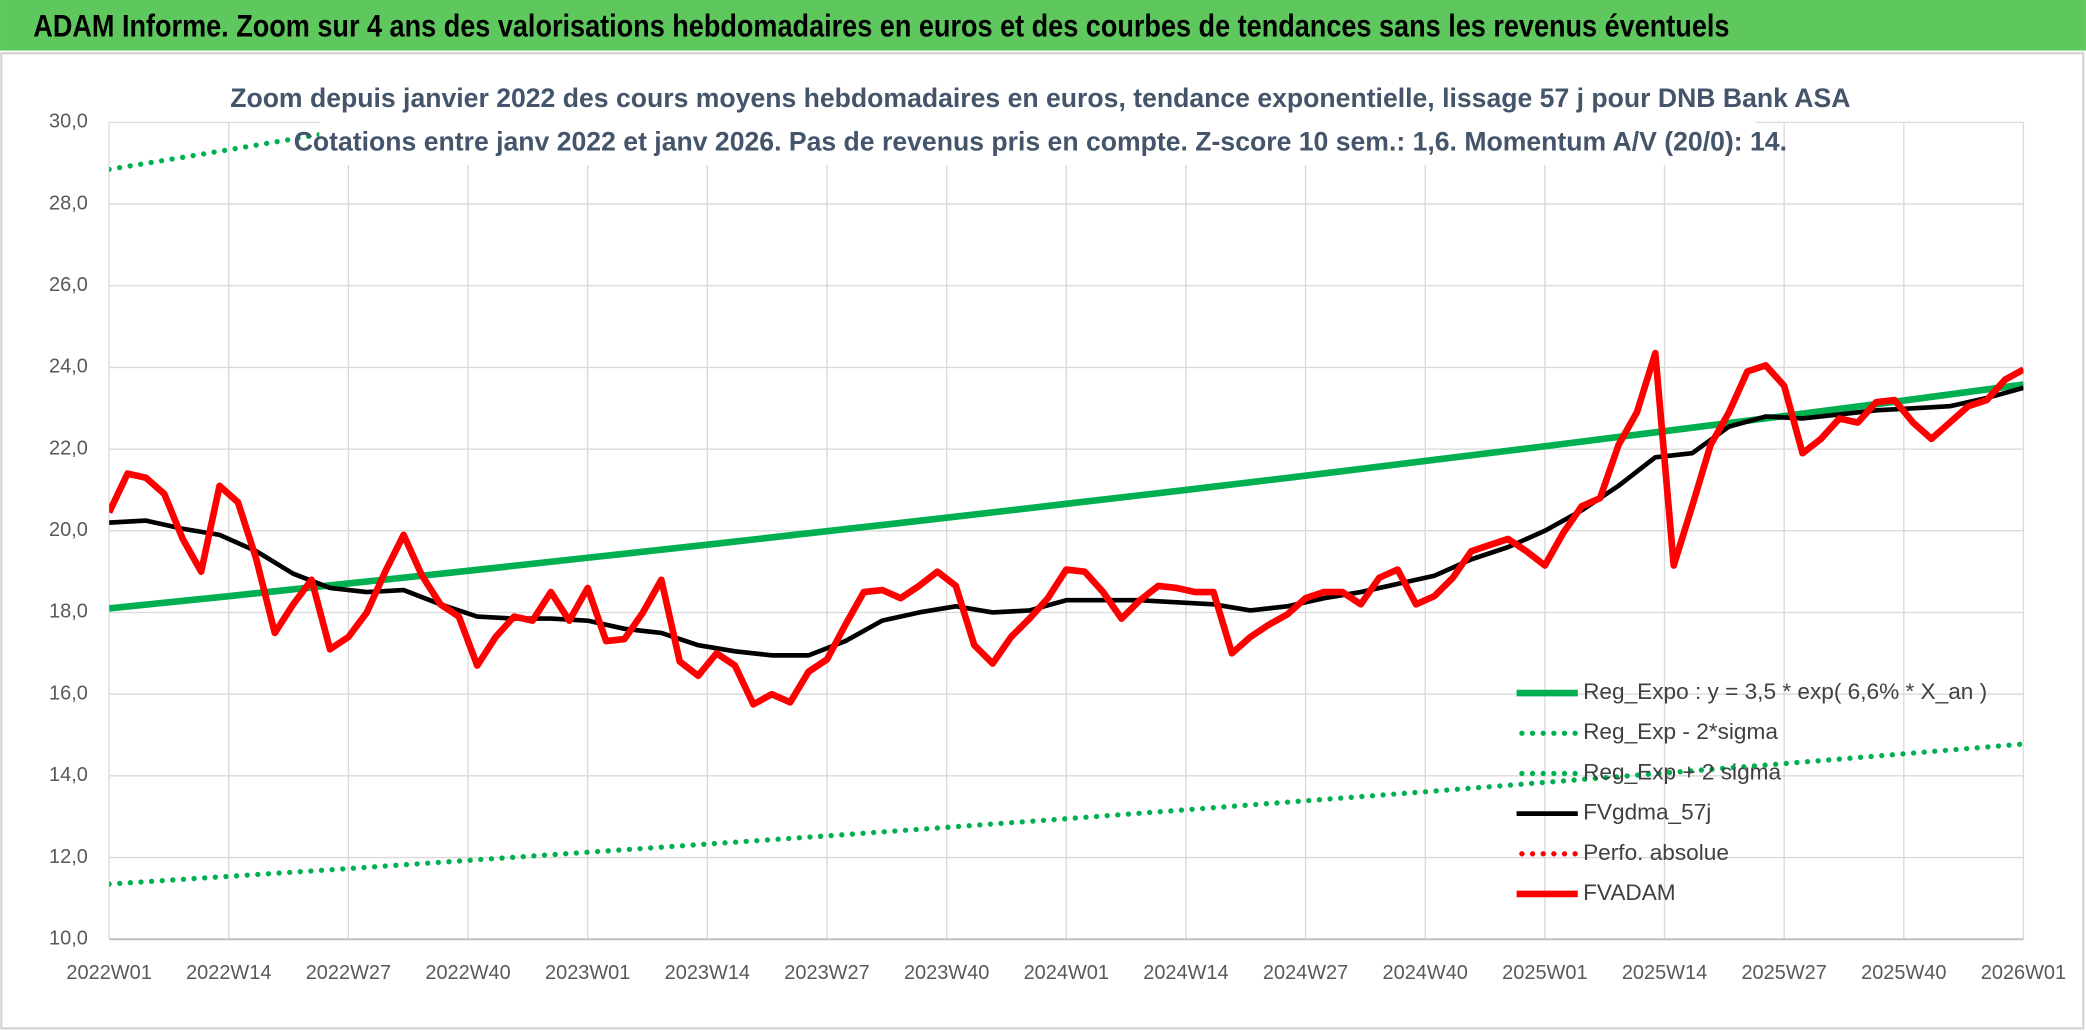 This screenshot has height=1031, width=2086. Describe the element at coordinates (1664, 973) in the screenshot. I see `x-tick-label: 2025W14` at that location.